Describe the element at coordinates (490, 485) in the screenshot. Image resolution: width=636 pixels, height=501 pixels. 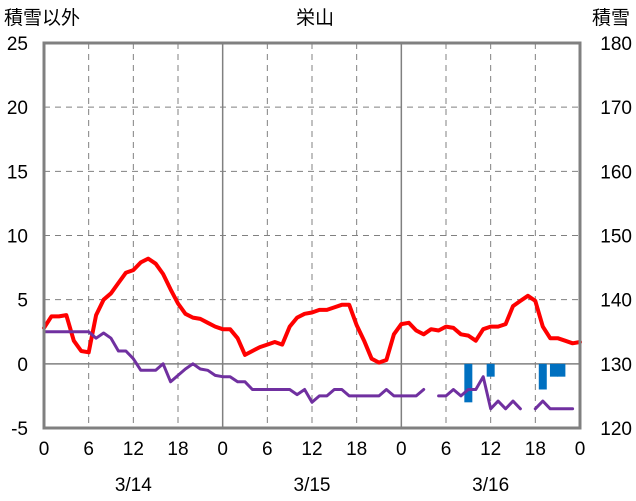
I see `date-label: 3/16` at that location.